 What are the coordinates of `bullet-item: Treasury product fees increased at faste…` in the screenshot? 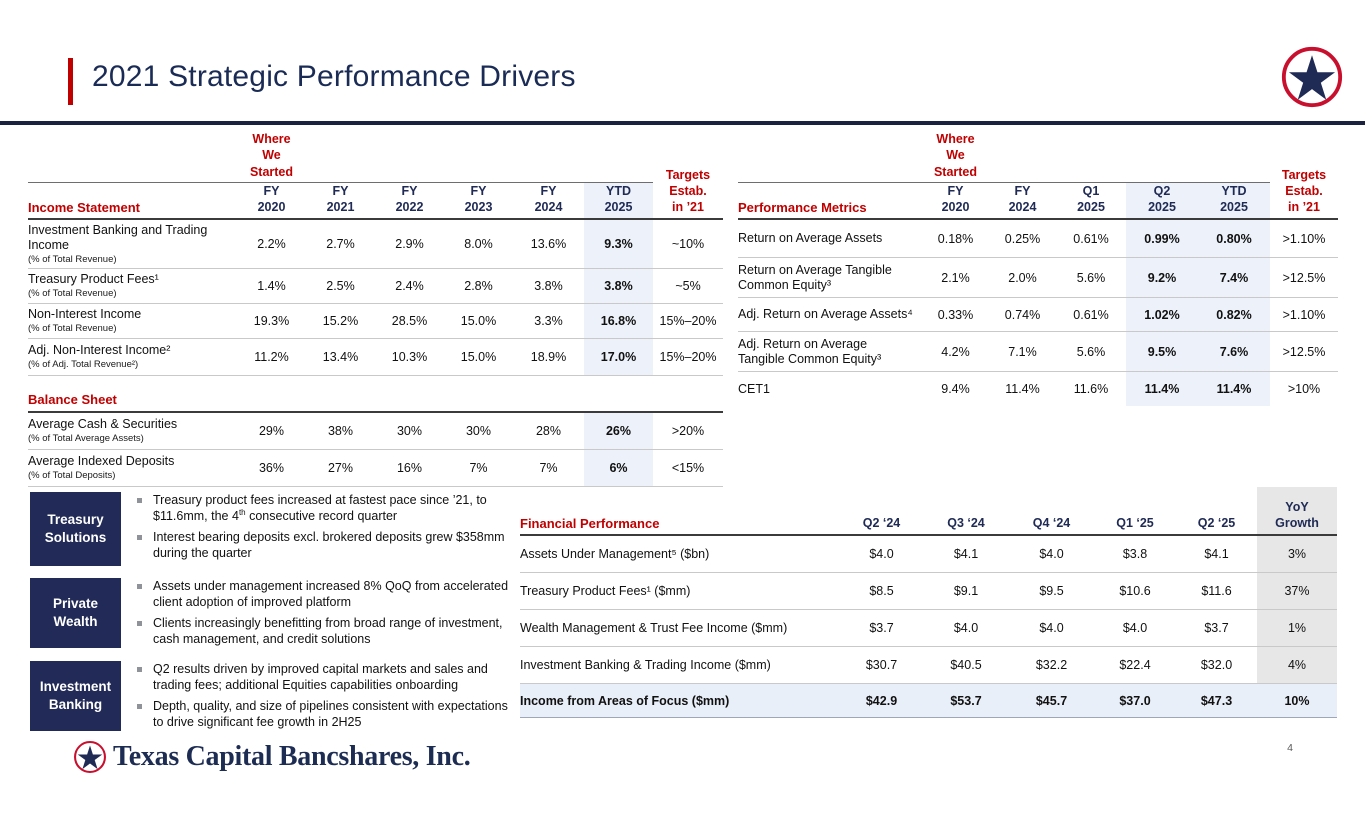 It's located at (323, 508).